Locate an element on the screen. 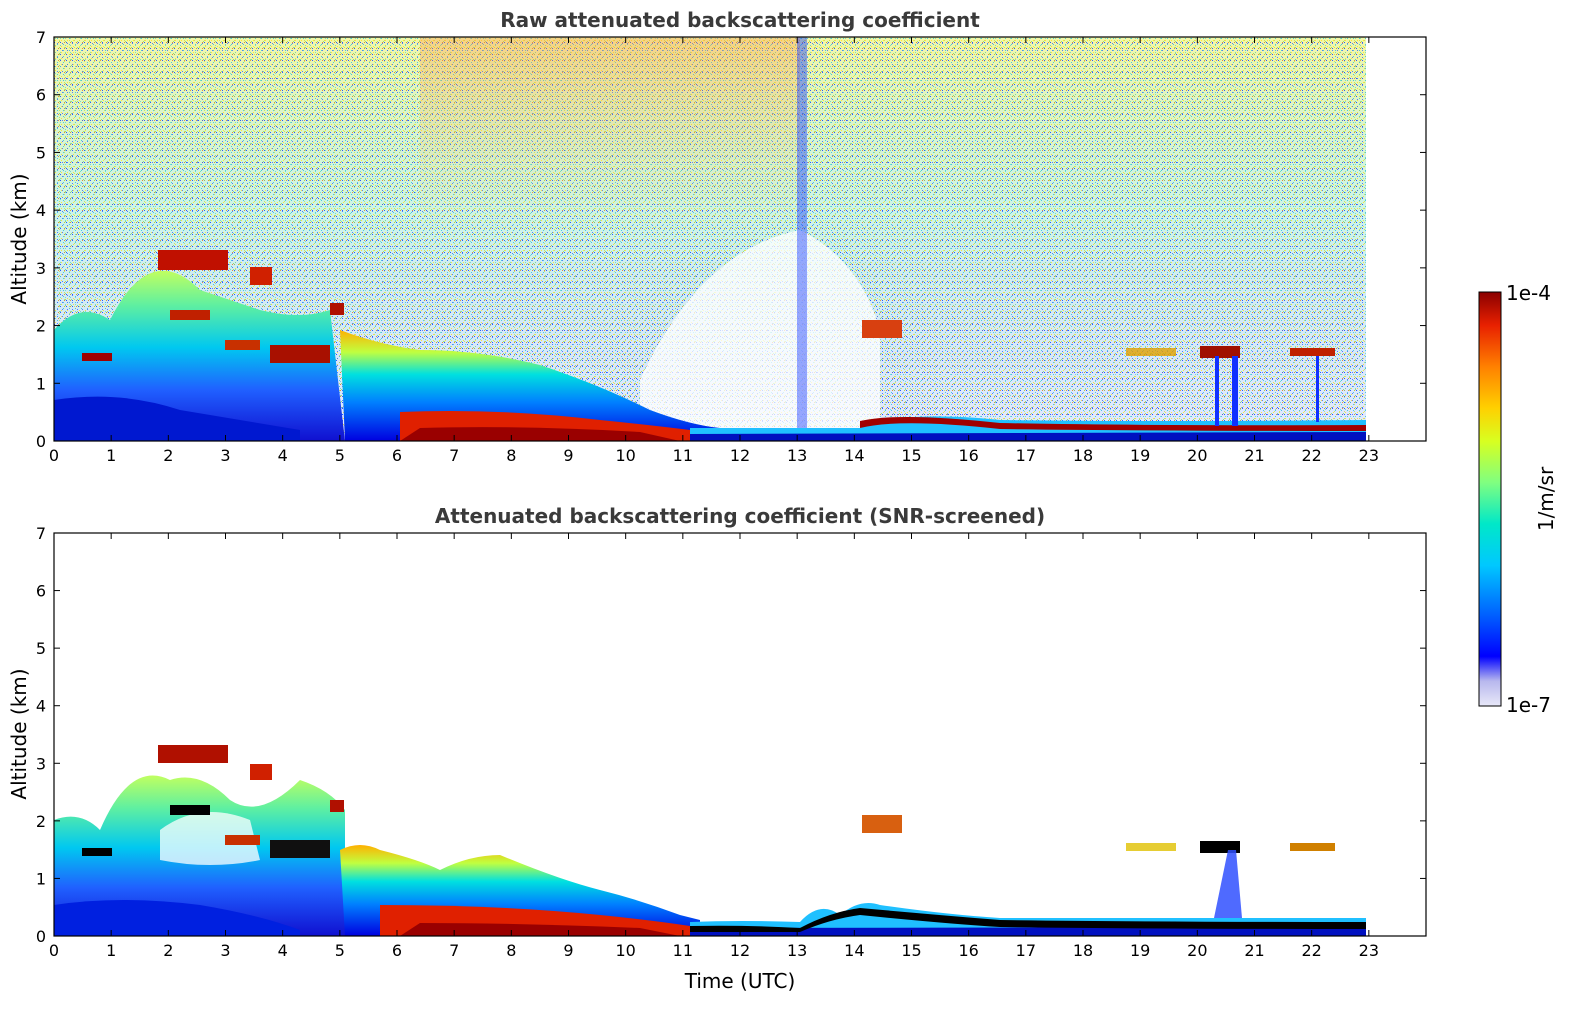 Image resolution: width=1595 pixels, height=1020 pixels. snr-y-axis-label: Altitude (km) is located at coordinates (19, 733).